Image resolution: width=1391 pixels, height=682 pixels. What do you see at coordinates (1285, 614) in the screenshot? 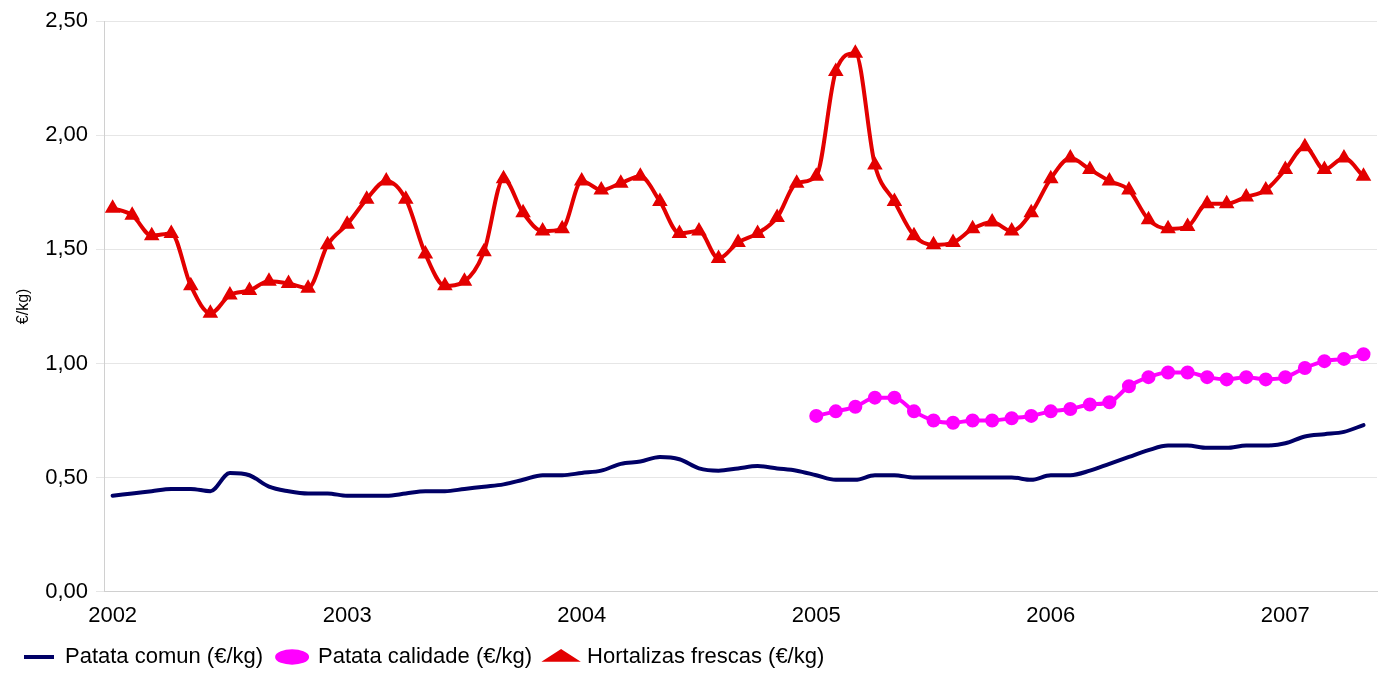
I see `x-tick-label: 2007` at bounding box center [1285, 614].